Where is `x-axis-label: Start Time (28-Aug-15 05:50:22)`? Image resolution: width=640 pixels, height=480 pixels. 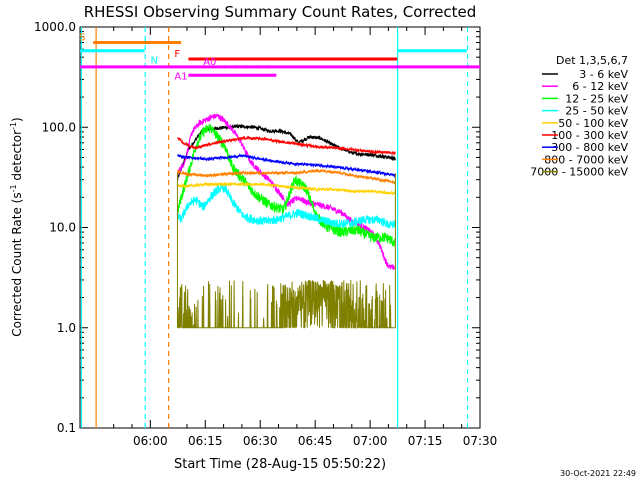 x-axis-label: Start Time (28-Aug-15 05:50:22) is located at coordinates (280, 464).